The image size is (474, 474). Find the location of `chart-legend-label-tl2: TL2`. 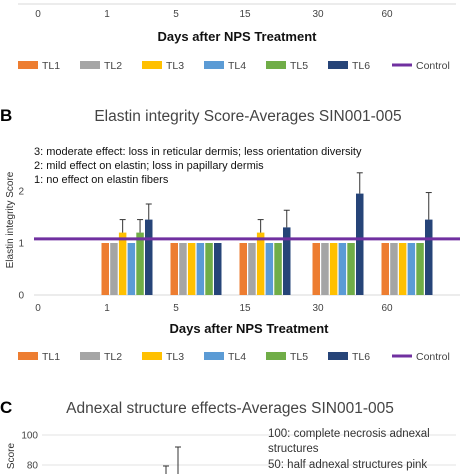

chart-legend-label-tl2: TL2 is located at coordinates (113, 357).